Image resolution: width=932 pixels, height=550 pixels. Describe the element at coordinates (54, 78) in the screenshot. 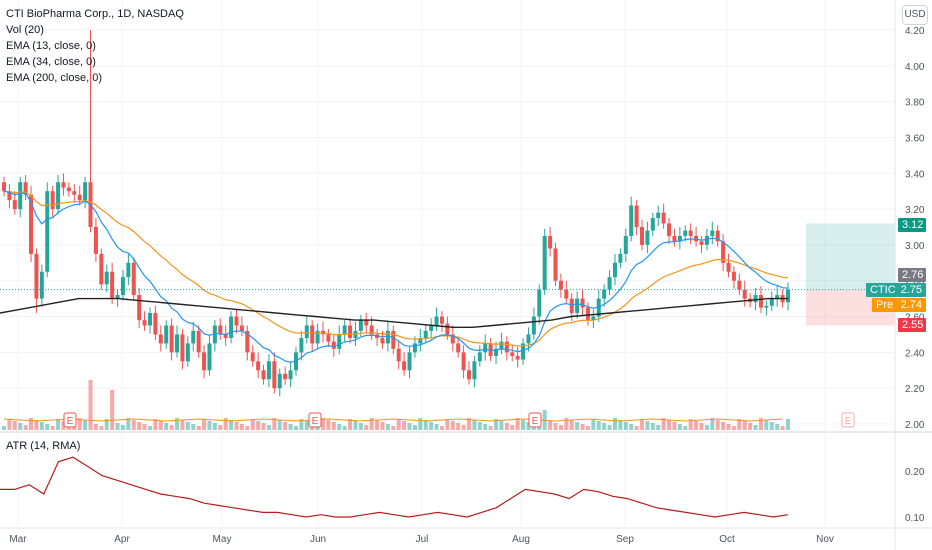

I see `ema200-indicator-label: EMA (200, close, 0)` at that location.